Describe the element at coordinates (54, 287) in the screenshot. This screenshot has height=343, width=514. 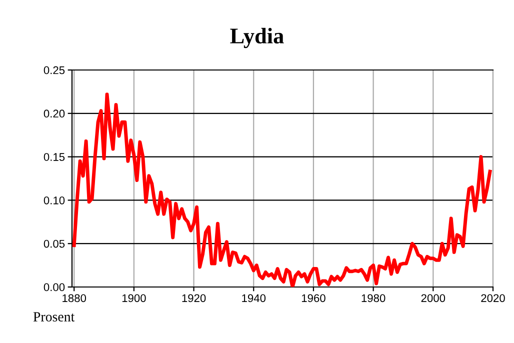
I see `y-tick-label: 0.00` at that location.